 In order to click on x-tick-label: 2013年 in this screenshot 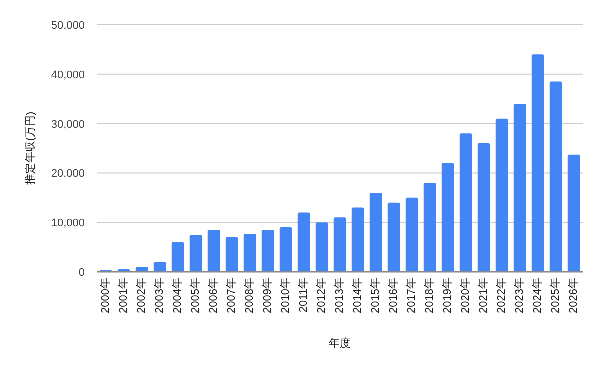, I will do `click(340, 296)`.